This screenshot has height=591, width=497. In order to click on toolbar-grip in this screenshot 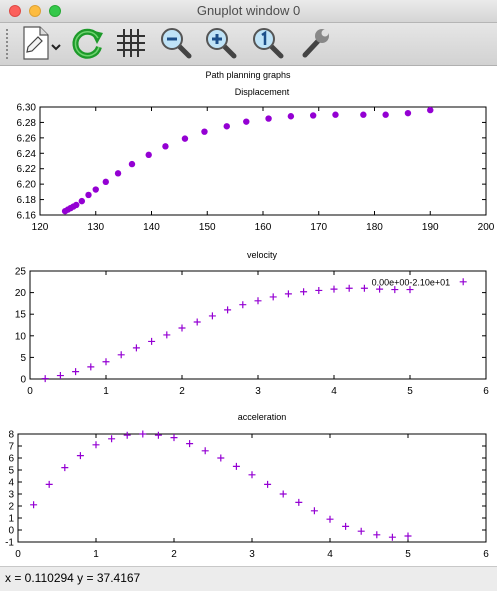, I will do `click(8, 44)`.